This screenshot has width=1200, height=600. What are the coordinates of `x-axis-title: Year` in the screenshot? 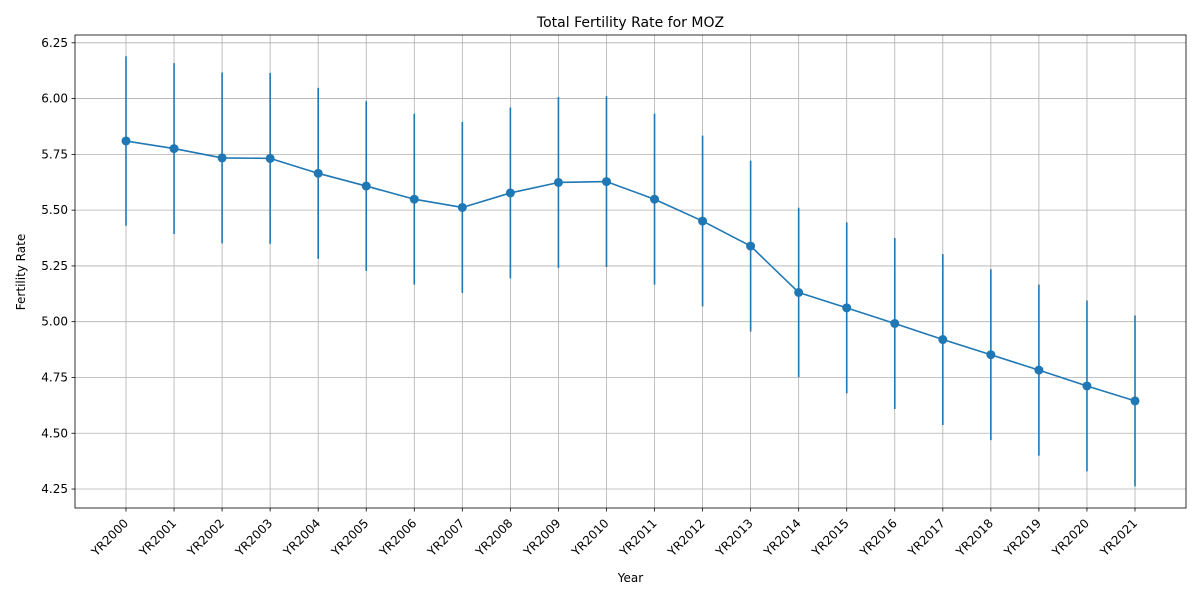 It's located at (630, 578).